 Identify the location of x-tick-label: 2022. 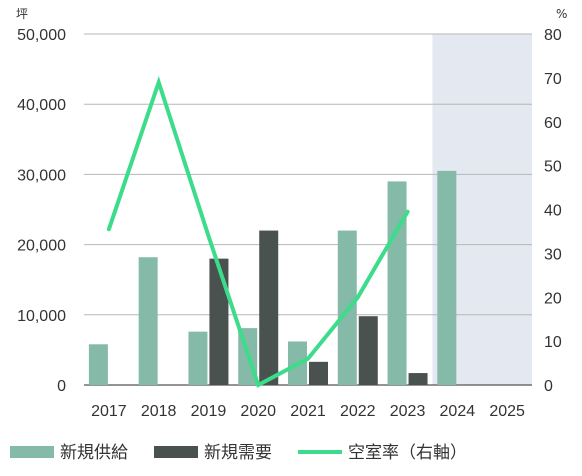
(358, 411).